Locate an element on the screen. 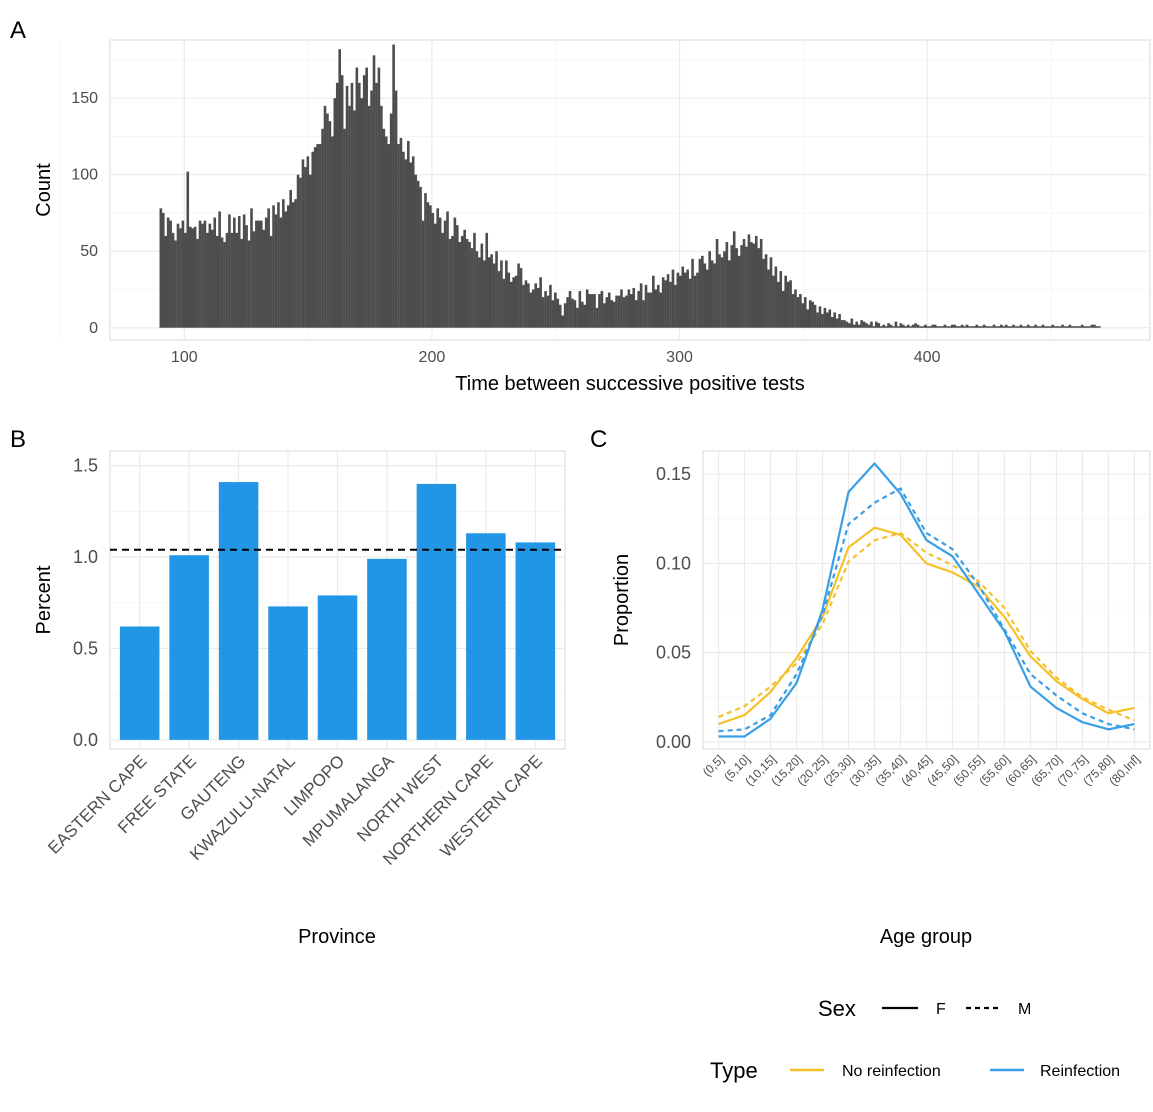  age-lines is located at coordinates (926, 600).